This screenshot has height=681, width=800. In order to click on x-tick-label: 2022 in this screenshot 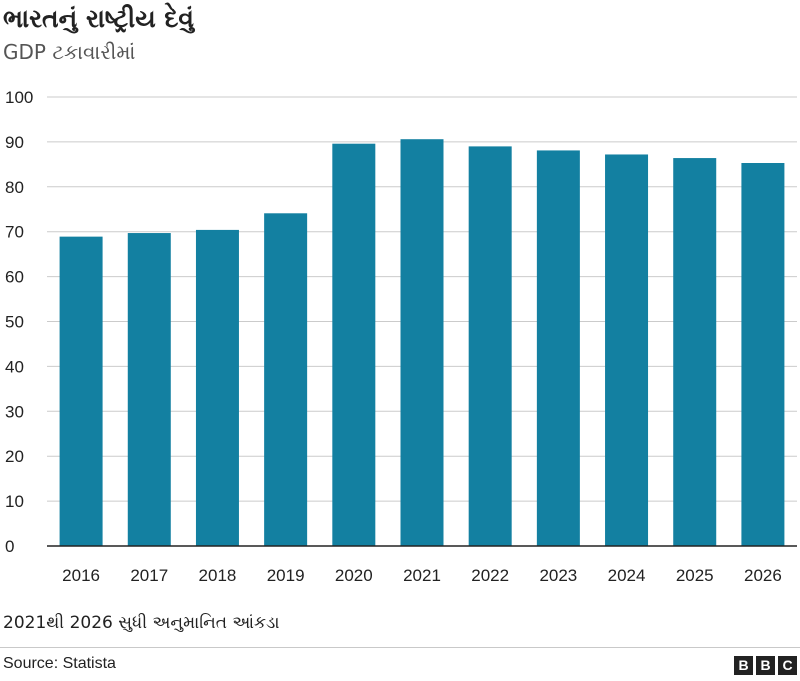, I will do `click(490, 575)`.